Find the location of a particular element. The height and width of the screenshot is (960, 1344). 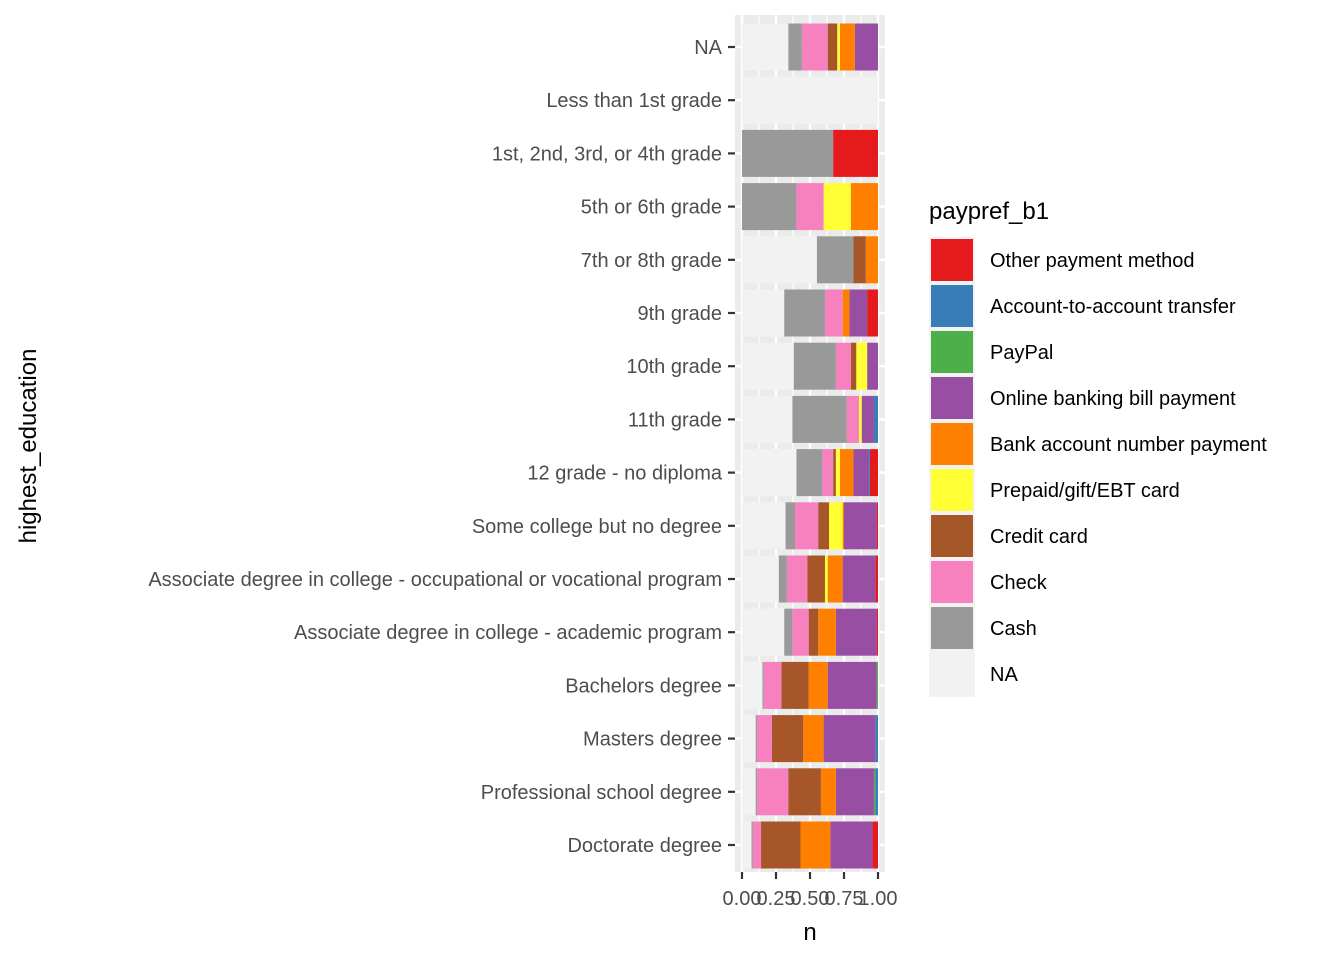

bar-paypal is located at coordinates (877, 685).